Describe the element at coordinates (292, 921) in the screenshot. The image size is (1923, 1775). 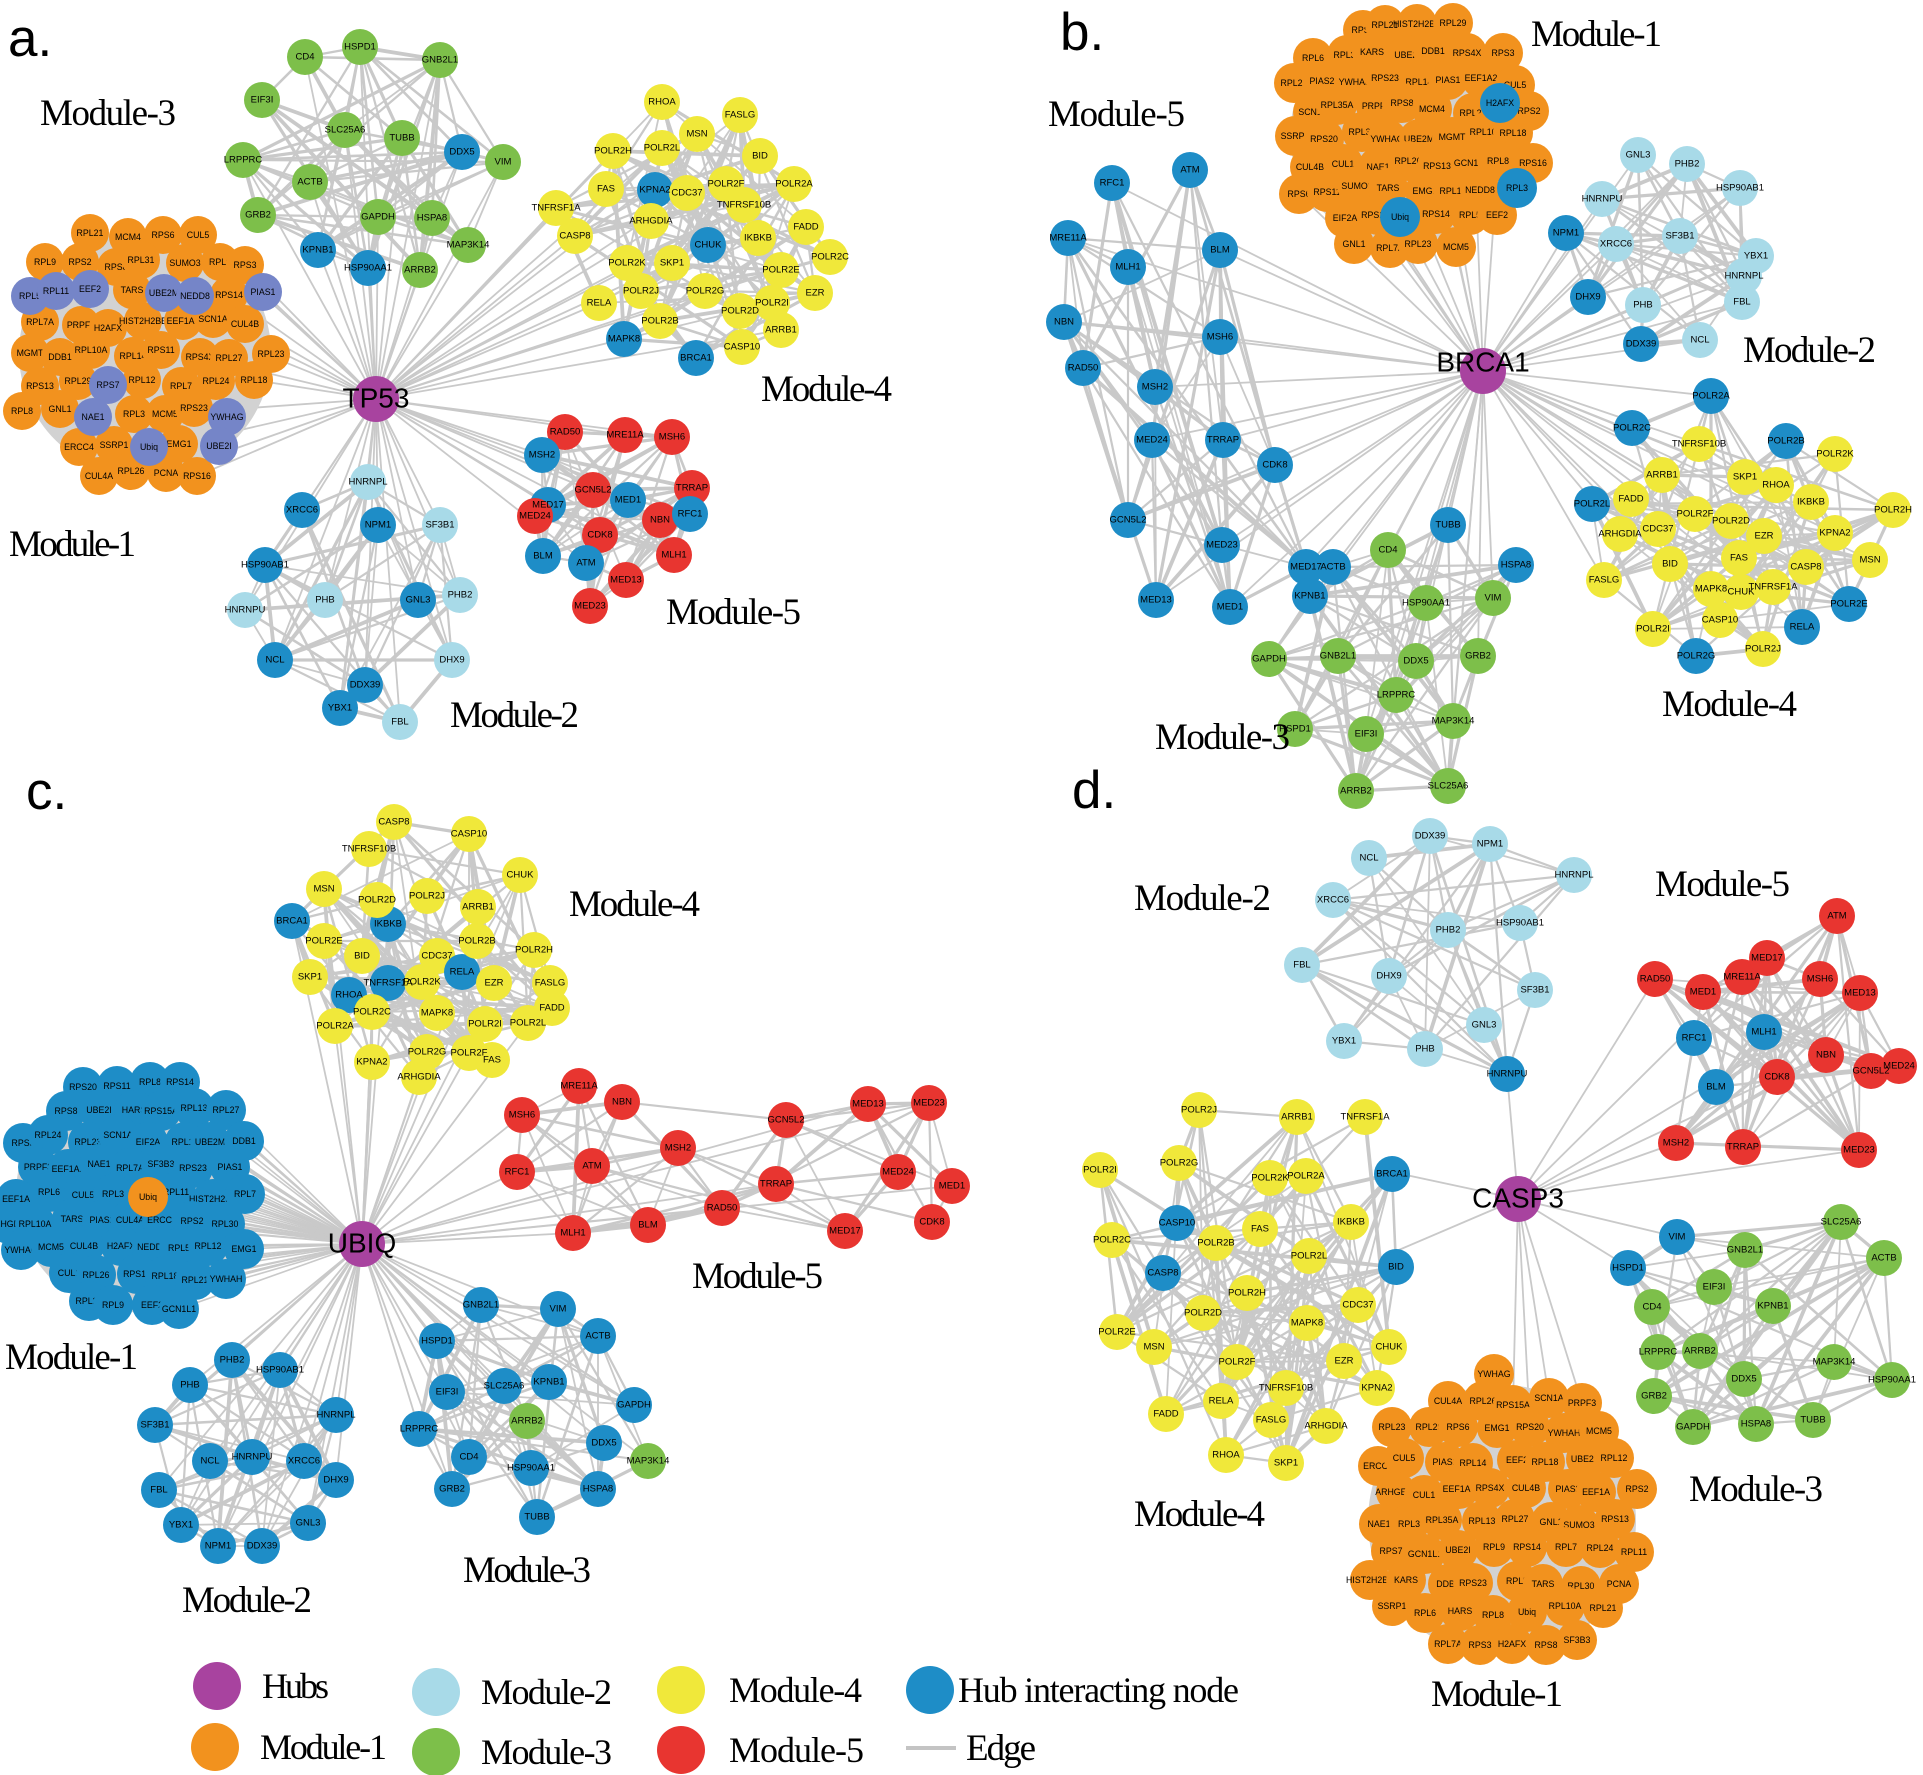
I see `svg-text: BRCA1` at that location.